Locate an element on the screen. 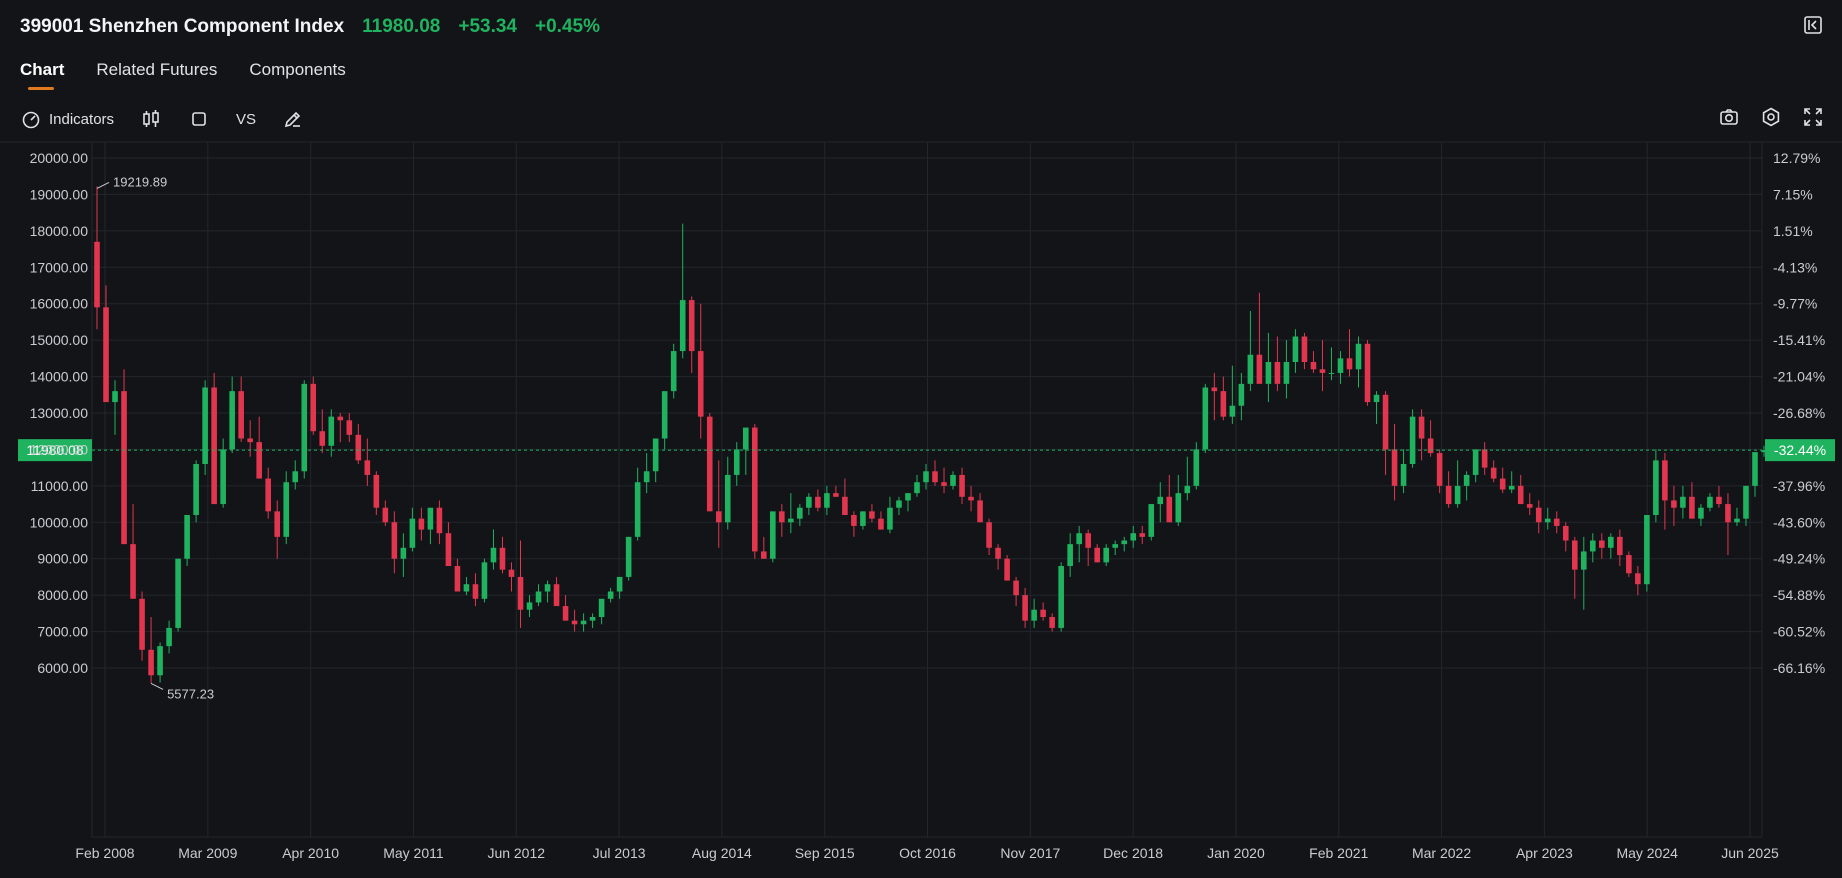 The width and height of the screenshot is (1842, 878). tab-components: Components is located at coordinates (297, 69).